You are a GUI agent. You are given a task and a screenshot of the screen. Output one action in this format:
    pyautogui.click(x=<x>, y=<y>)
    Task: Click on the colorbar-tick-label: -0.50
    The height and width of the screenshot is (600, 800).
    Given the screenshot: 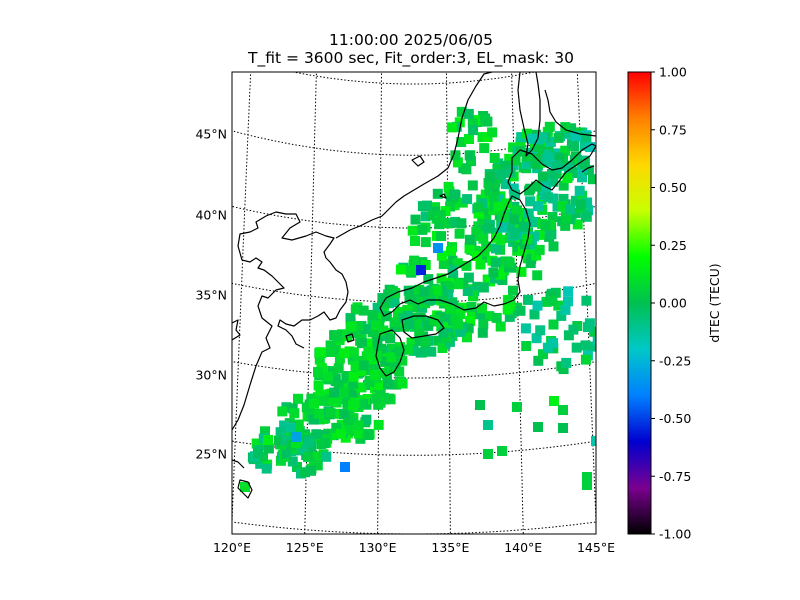 What is the action you would take?
    pyautogui.click(x=675, y=418)
    